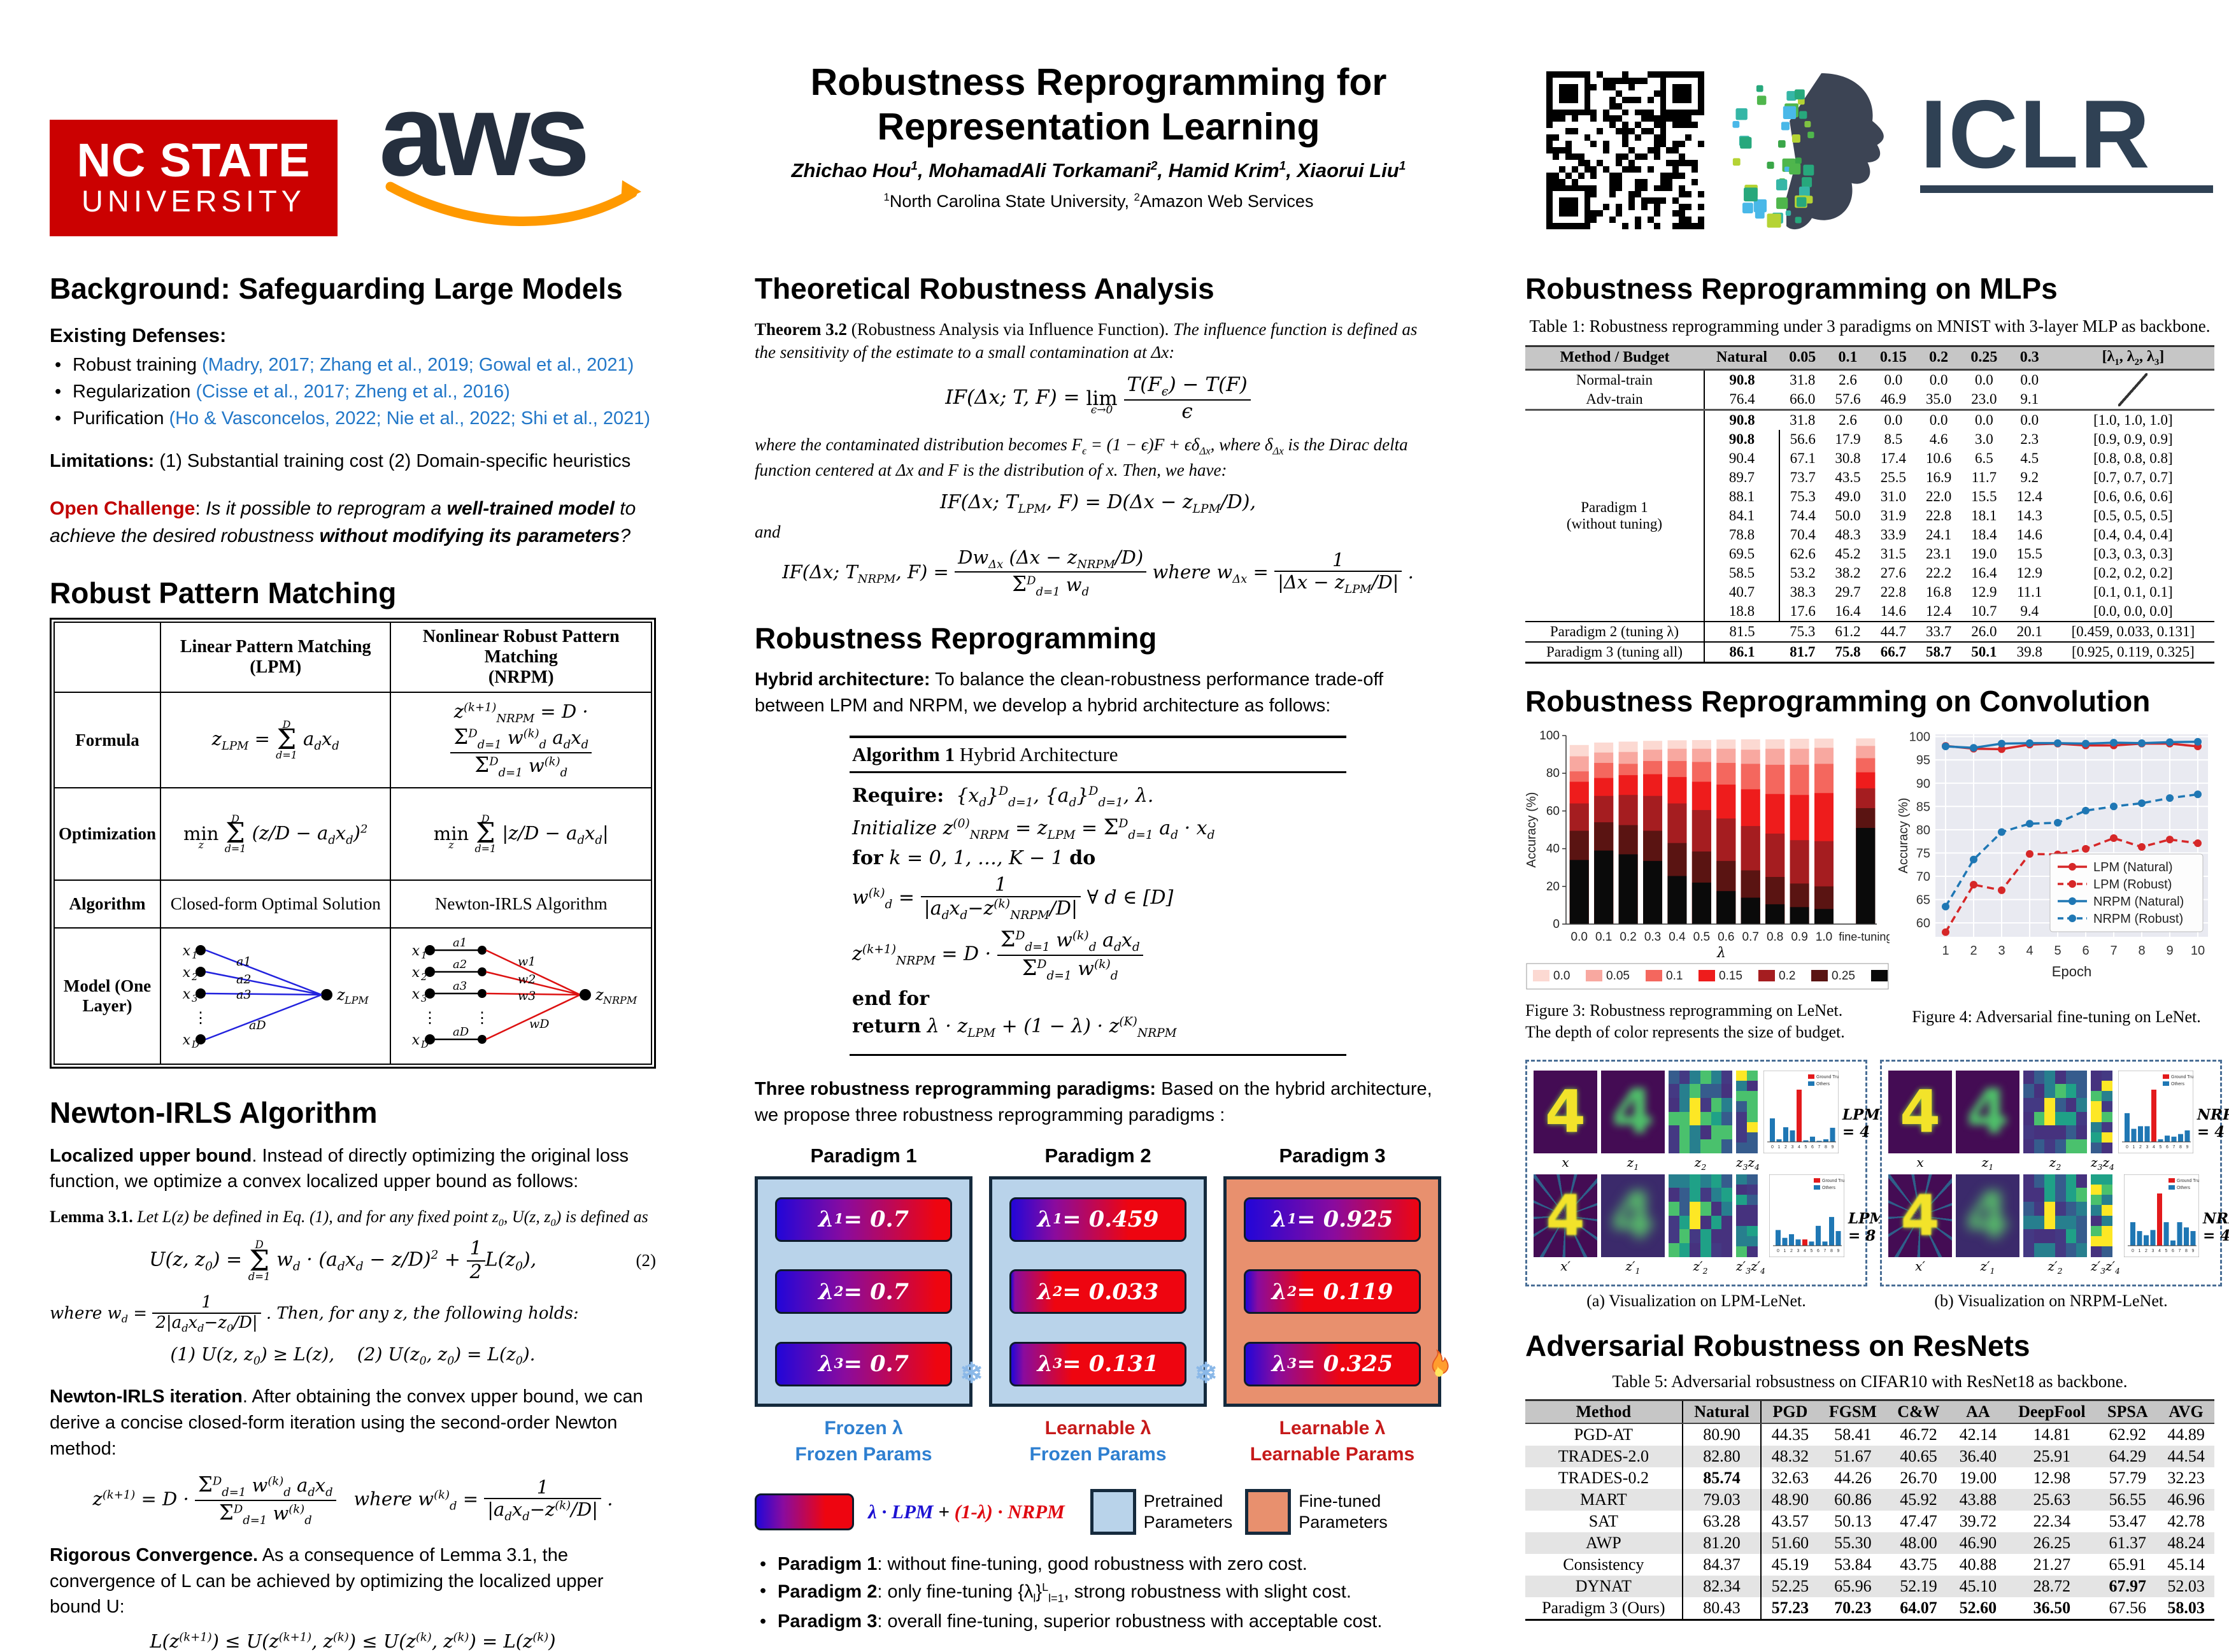  Describe the element at coordinates (1566, 1224) in the screenshot. I see `viz-tile-block: 4 x′` at that location.